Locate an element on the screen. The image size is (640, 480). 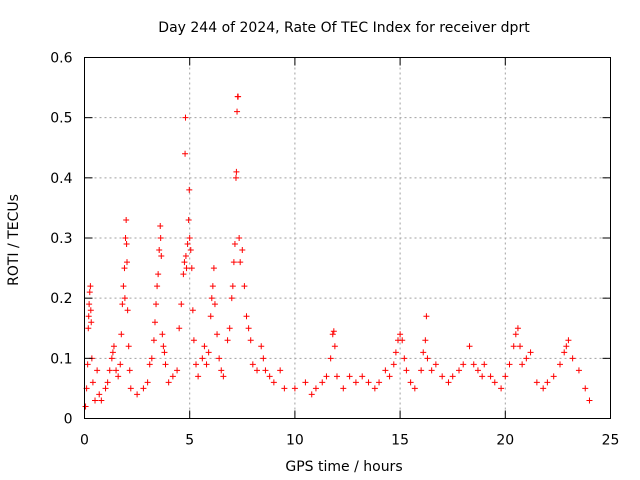
x-tick-label: 0 is located at coordinates (84, 441).